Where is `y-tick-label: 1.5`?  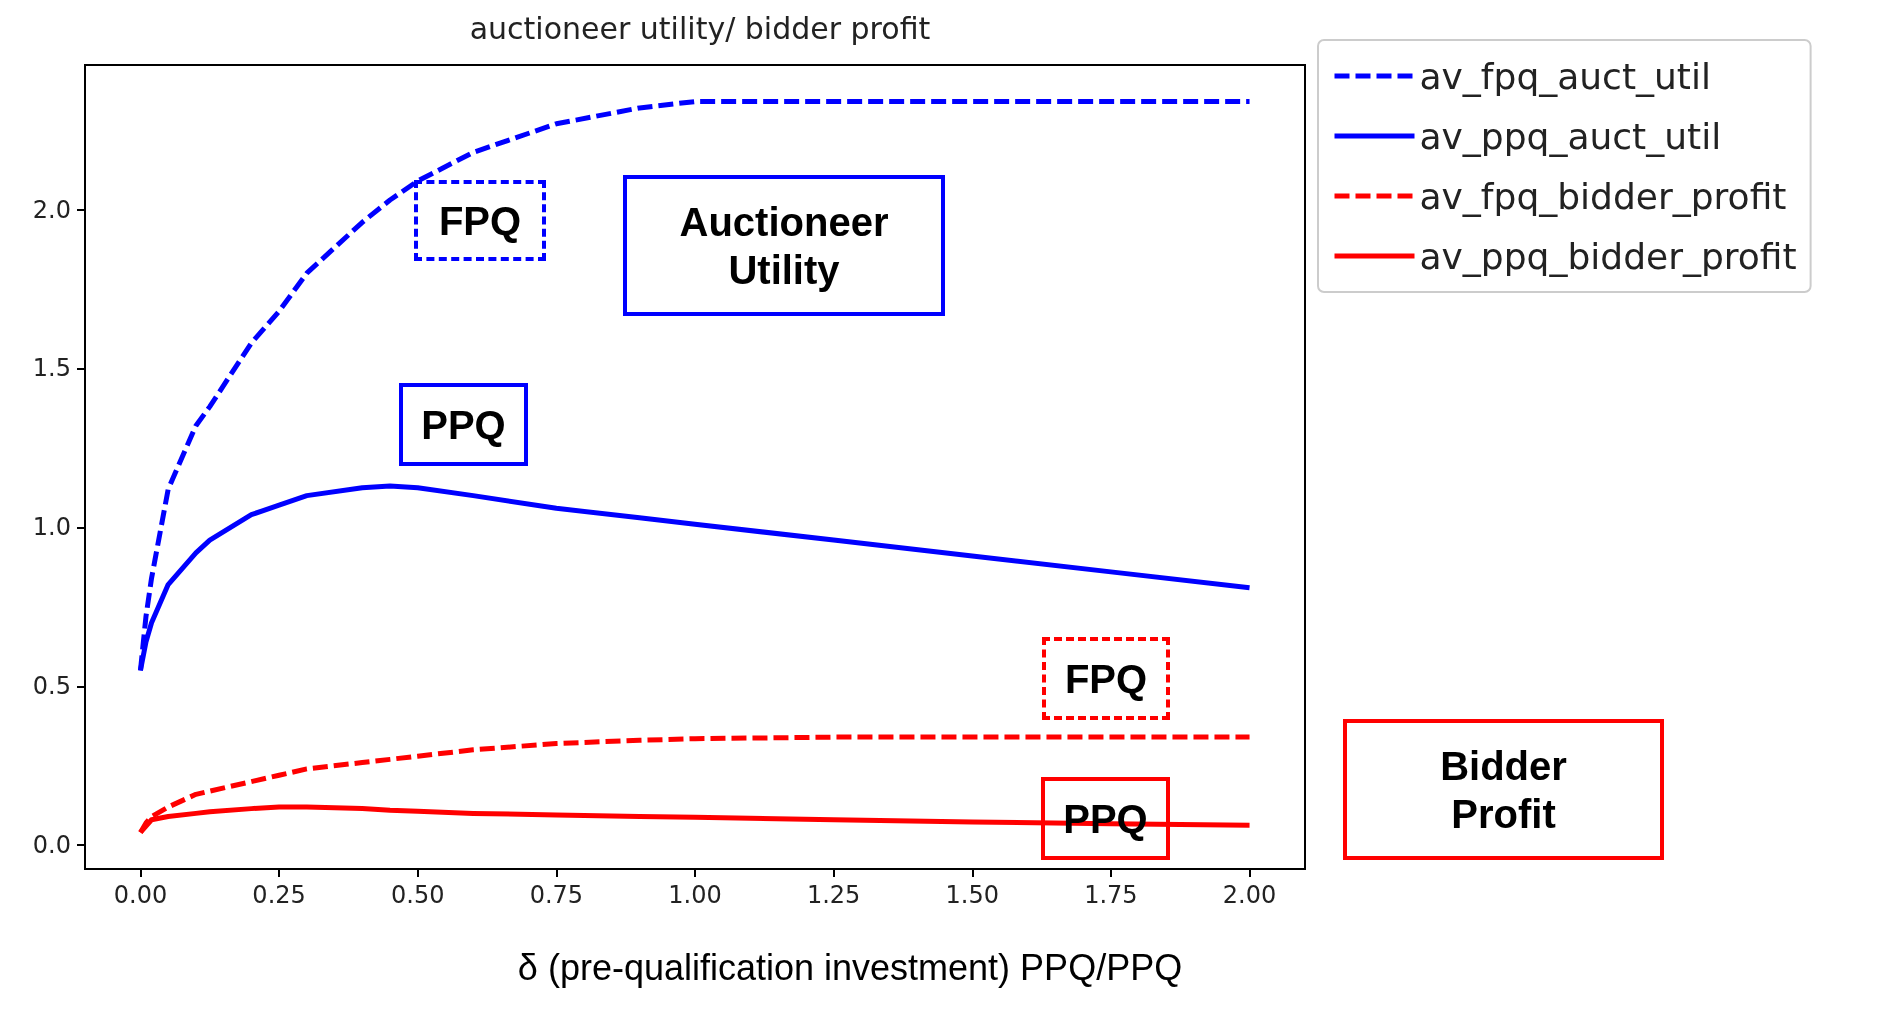 y-tick-label: 1.5 is located at coordinates (51, 368).